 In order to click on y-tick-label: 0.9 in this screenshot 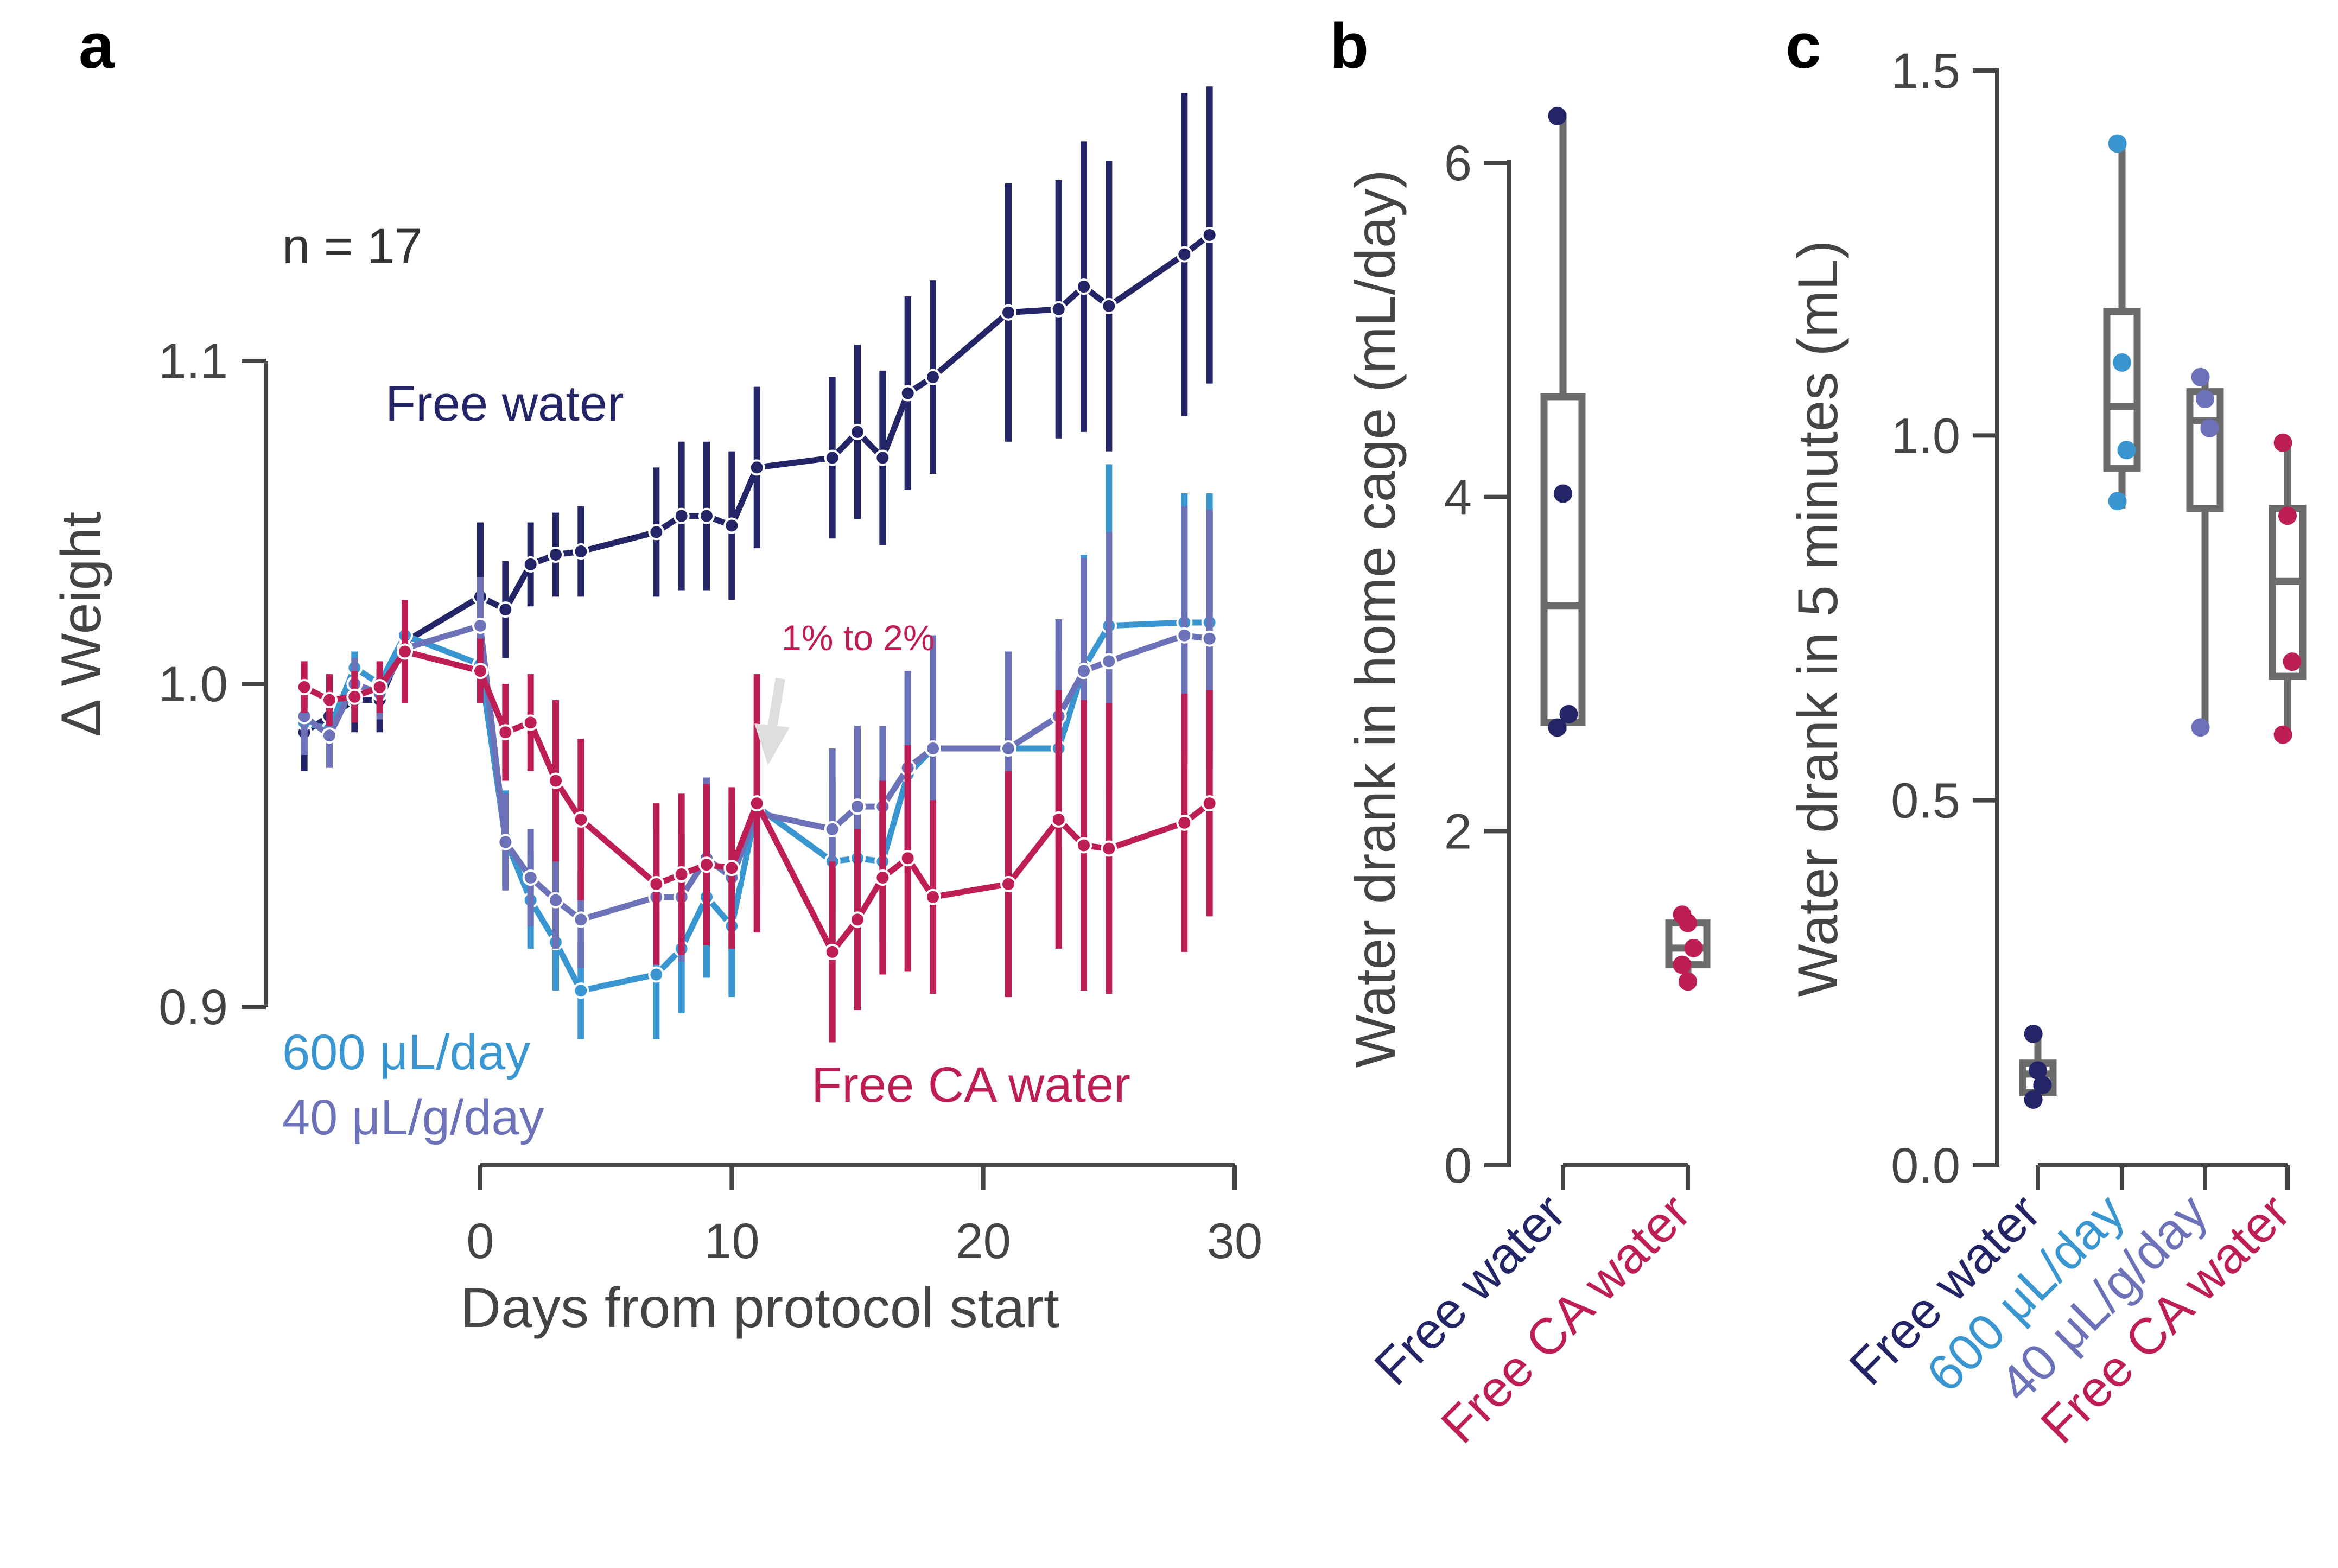, I will do `click(193, 1007)`.